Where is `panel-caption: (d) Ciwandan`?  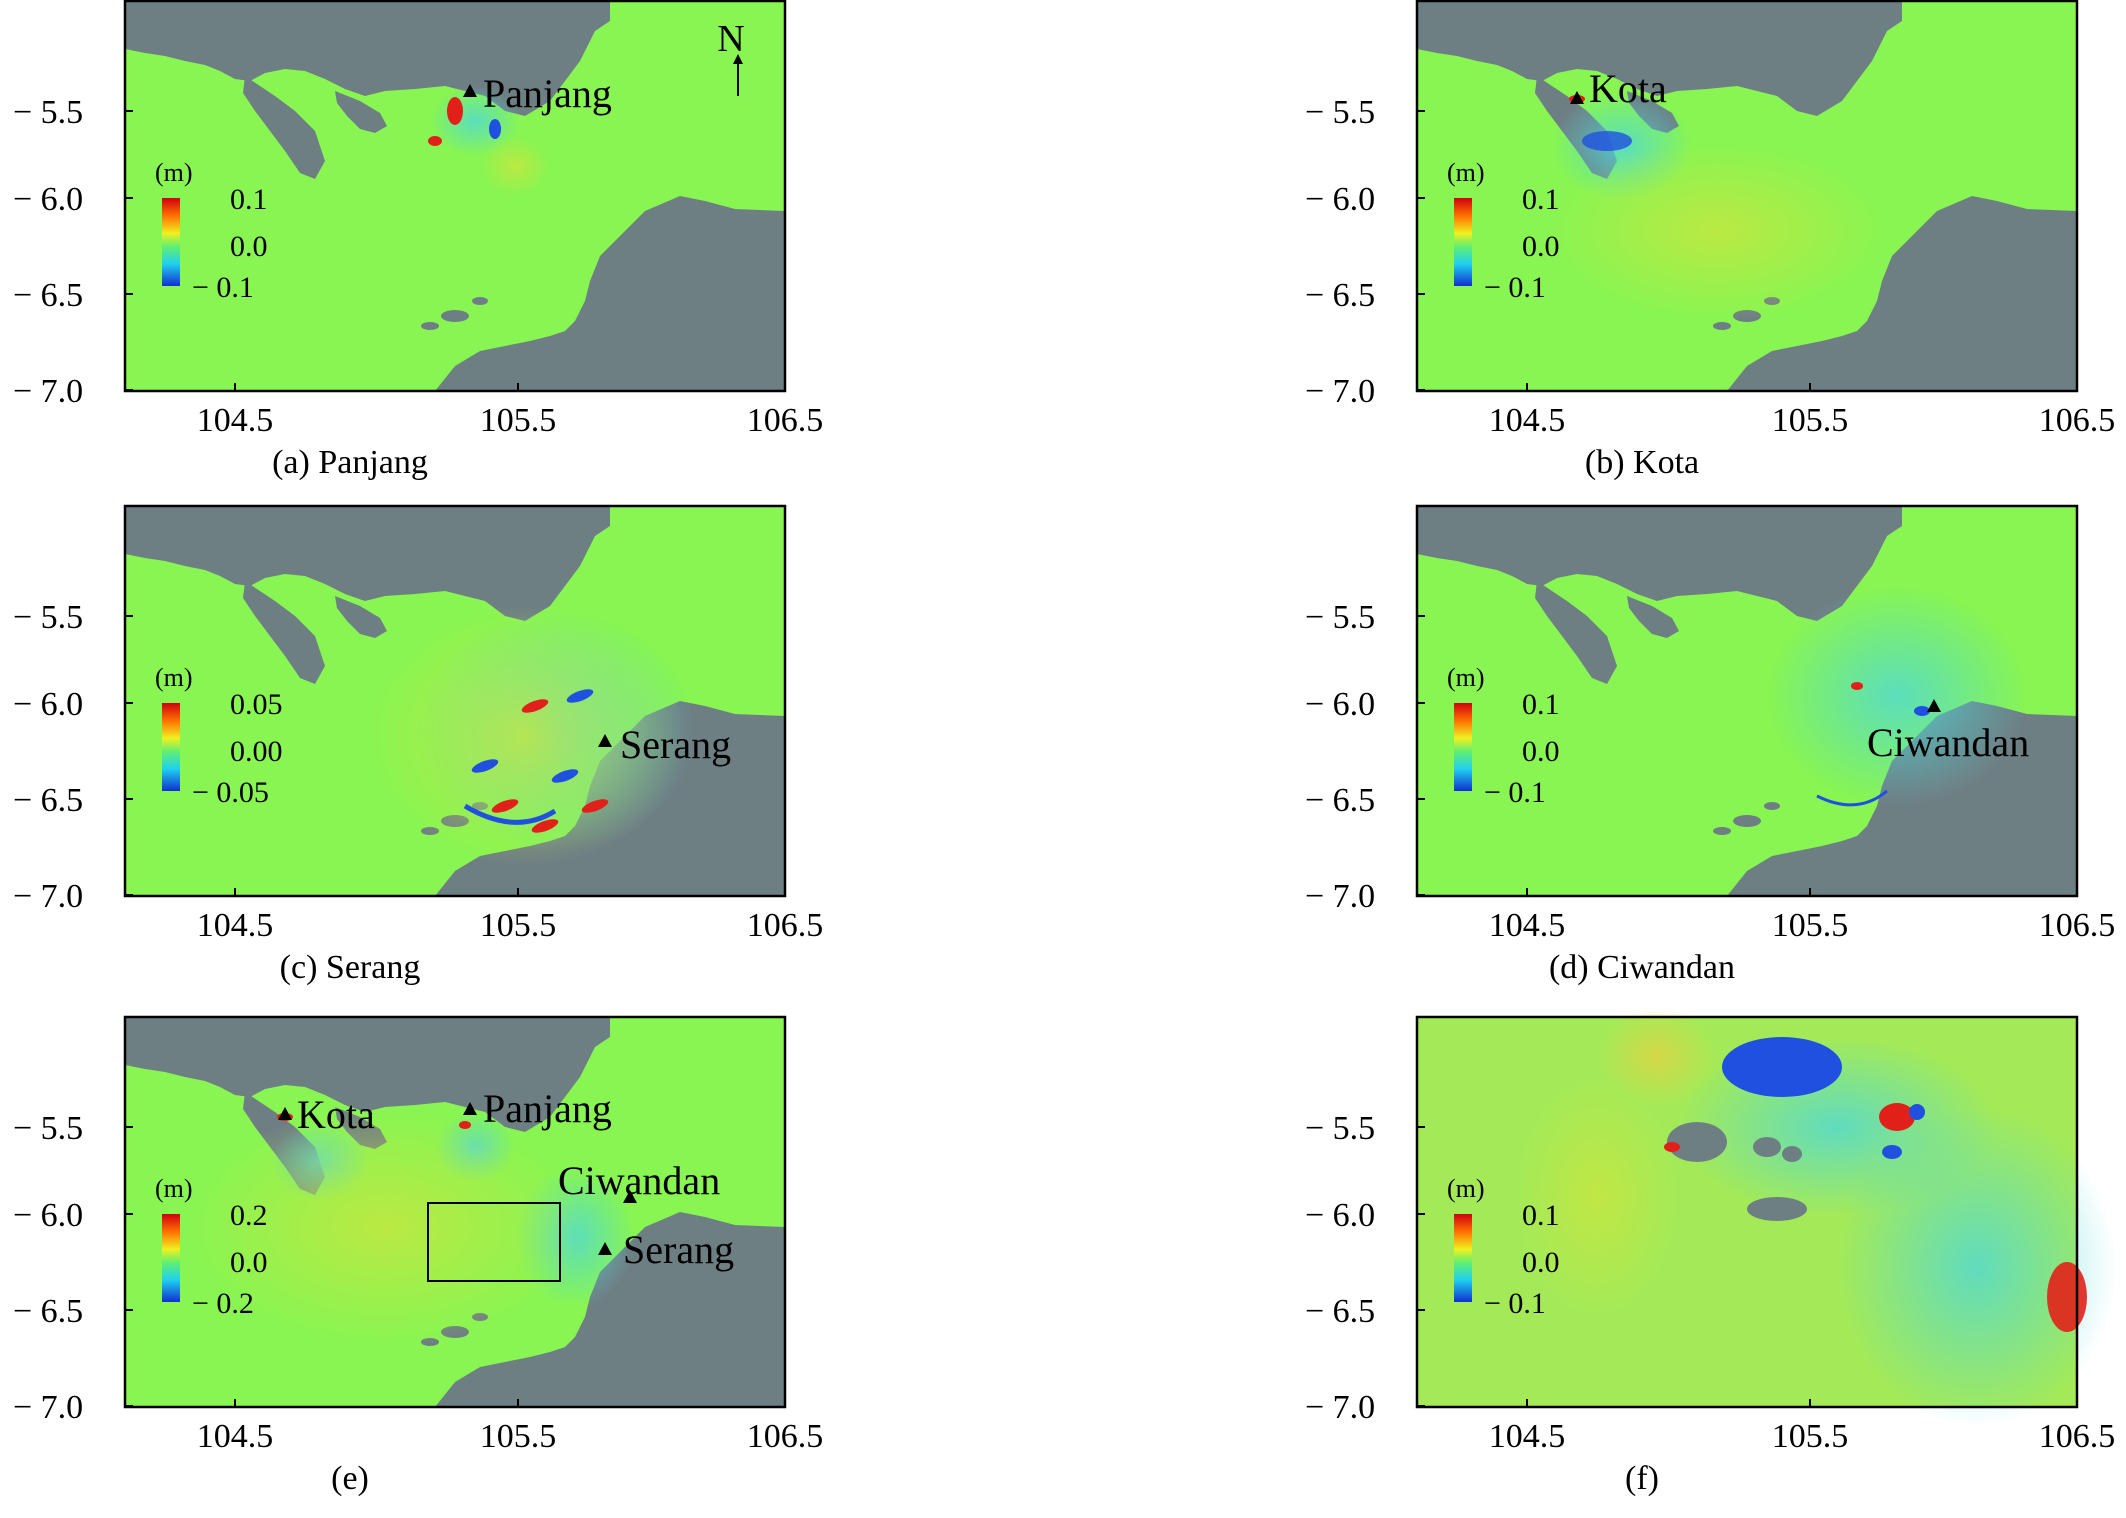
panel-caption: (d) Ciwandan is located at coordinates (1642, 967).